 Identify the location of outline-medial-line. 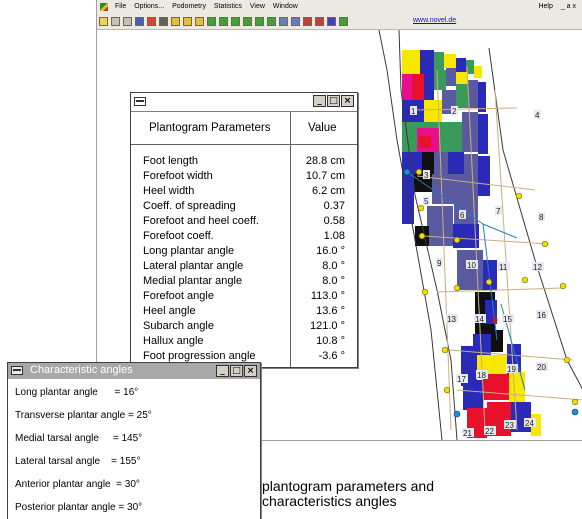
(428, 235).